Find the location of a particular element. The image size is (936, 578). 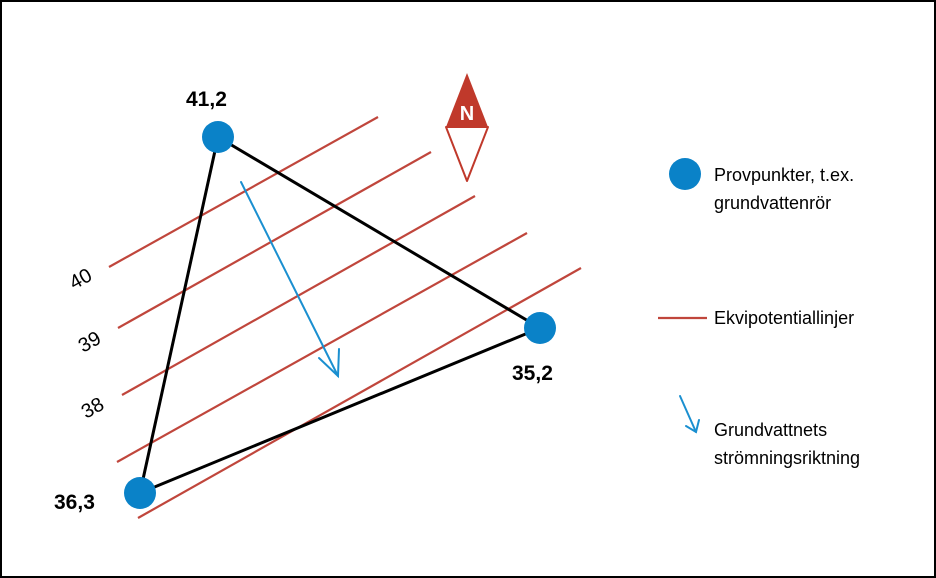

legend-point-icon is located at coordinates (685, 174).